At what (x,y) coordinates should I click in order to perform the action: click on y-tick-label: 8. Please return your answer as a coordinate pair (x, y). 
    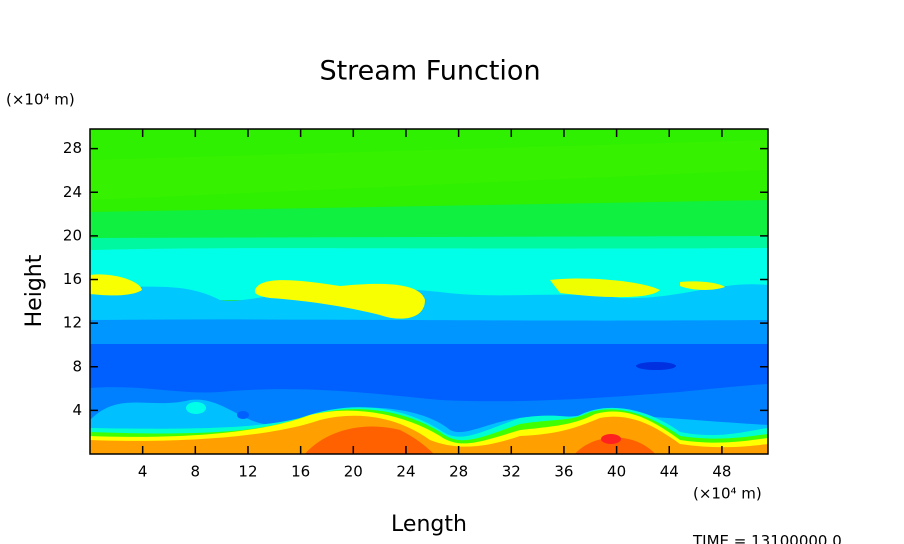
    Looking at the image, I should click on (77, 366).